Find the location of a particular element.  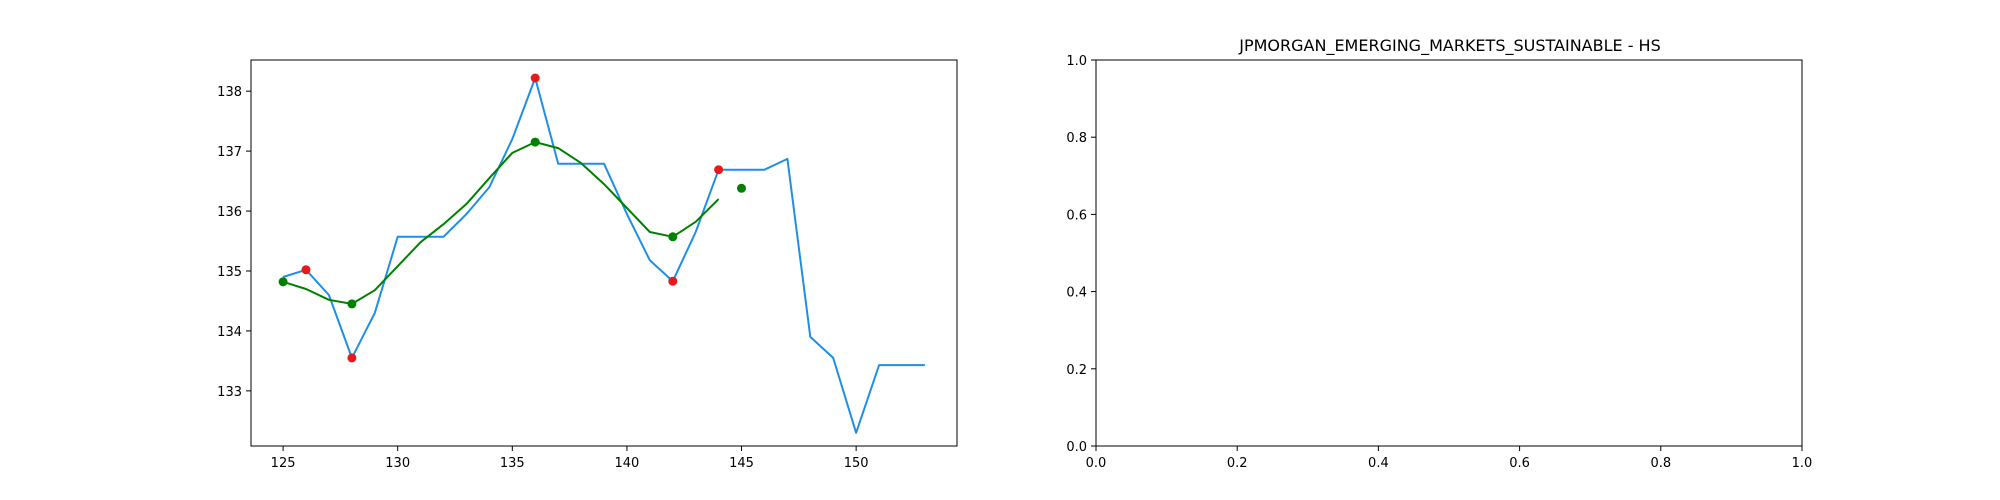

x-tick-label: 140 is located at coordinates (627, 463).